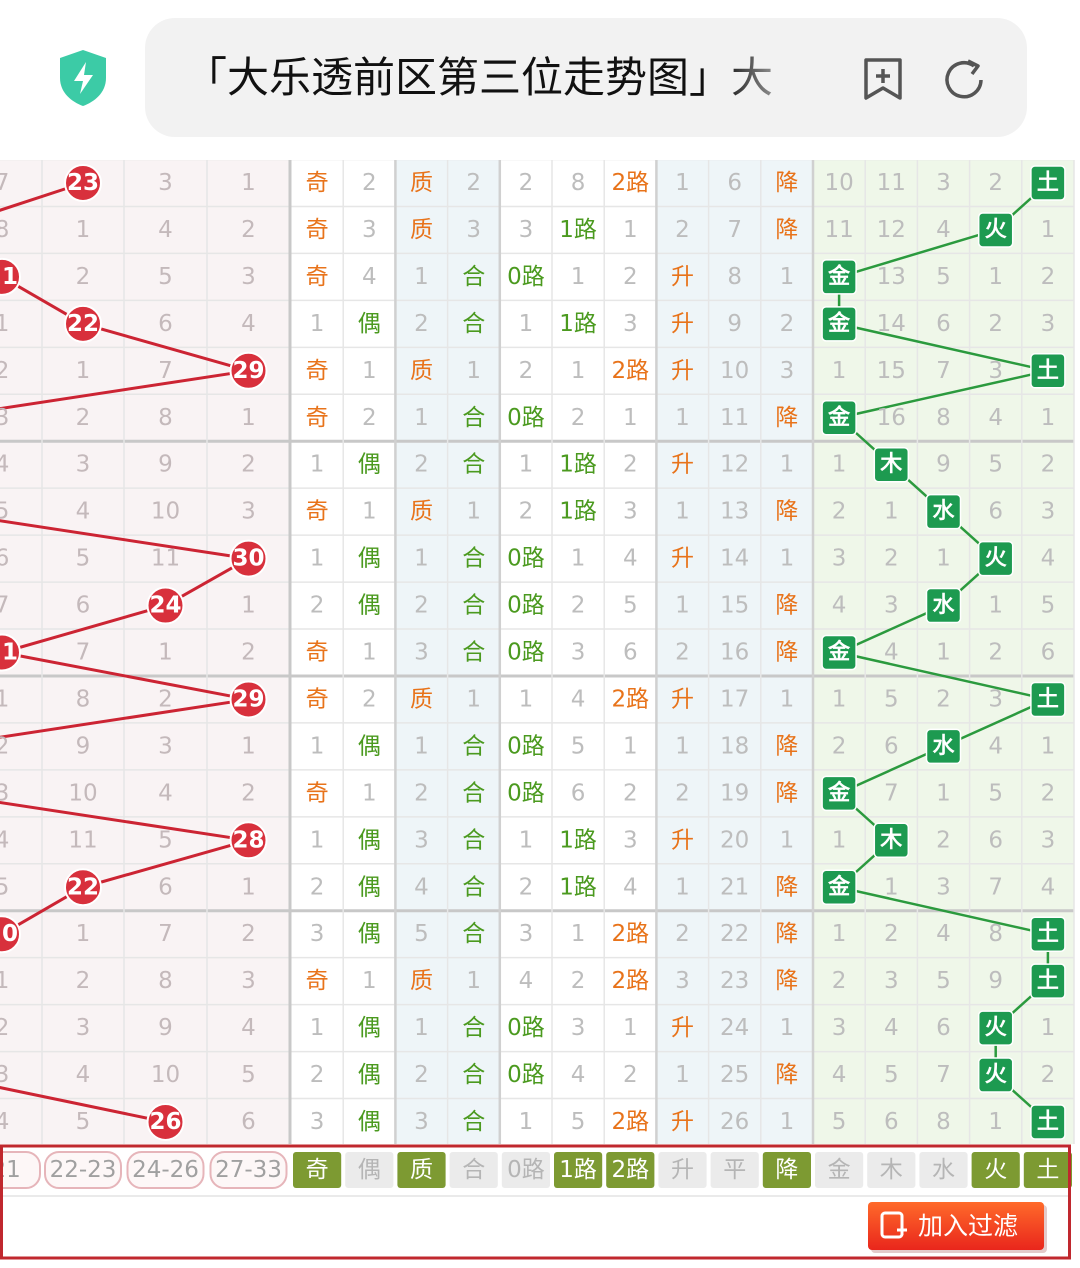 The height and width of the screenshot is (1268, 1080). Describe the element at coordinates (734, 1075) in the screenshot. I see `omission-count: 25` at that location.